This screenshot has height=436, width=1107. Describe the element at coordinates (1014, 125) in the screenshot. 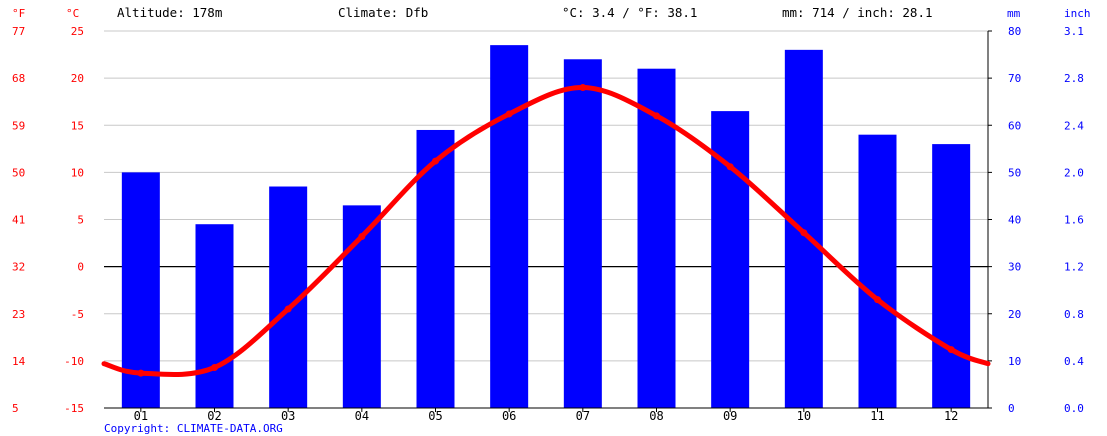

I see `mm-tick-label: 60` at that location.